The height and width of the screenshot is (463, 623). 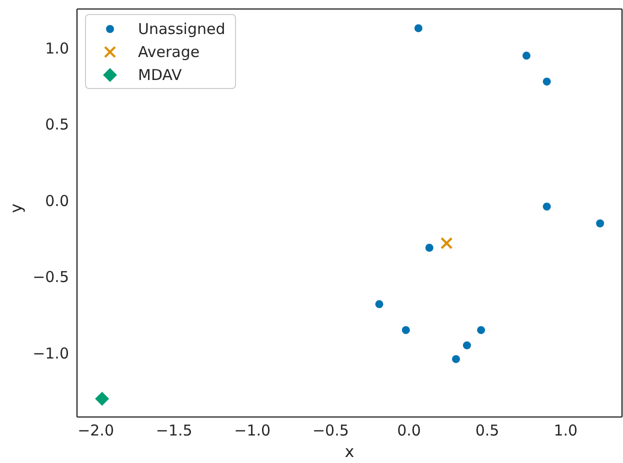 What do you see at coordinates (487, 431) in the screenshot?
I see `x-tick-label: 0.5` at bounding box center [487, 431].